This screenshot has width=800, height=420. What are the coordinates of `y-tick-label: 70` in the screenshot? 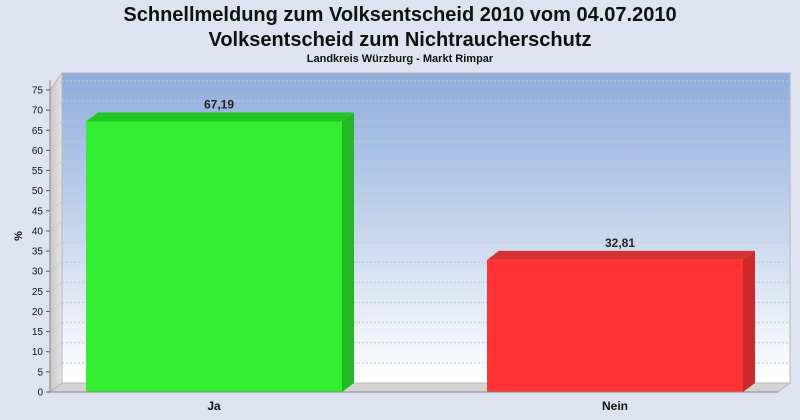 It's located at (38, 111).